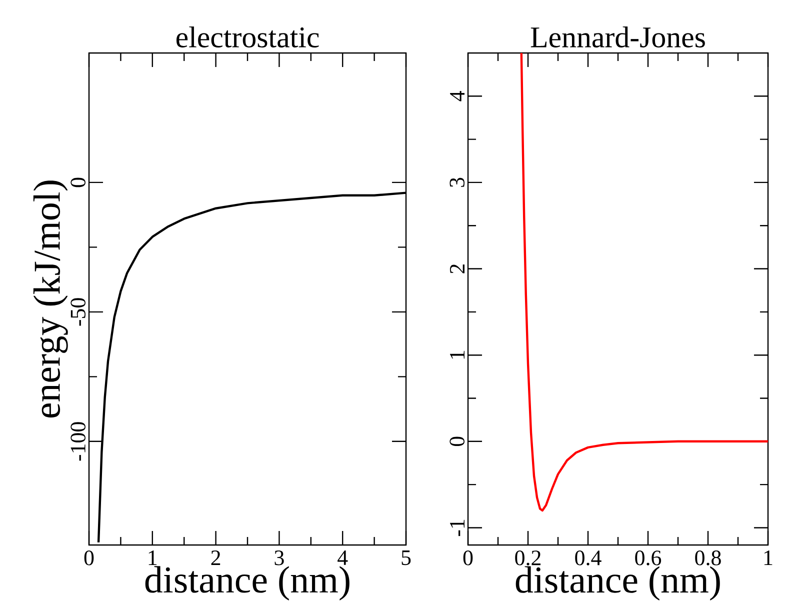  I want to click on y-tick-label: -1, so click(457, 528).